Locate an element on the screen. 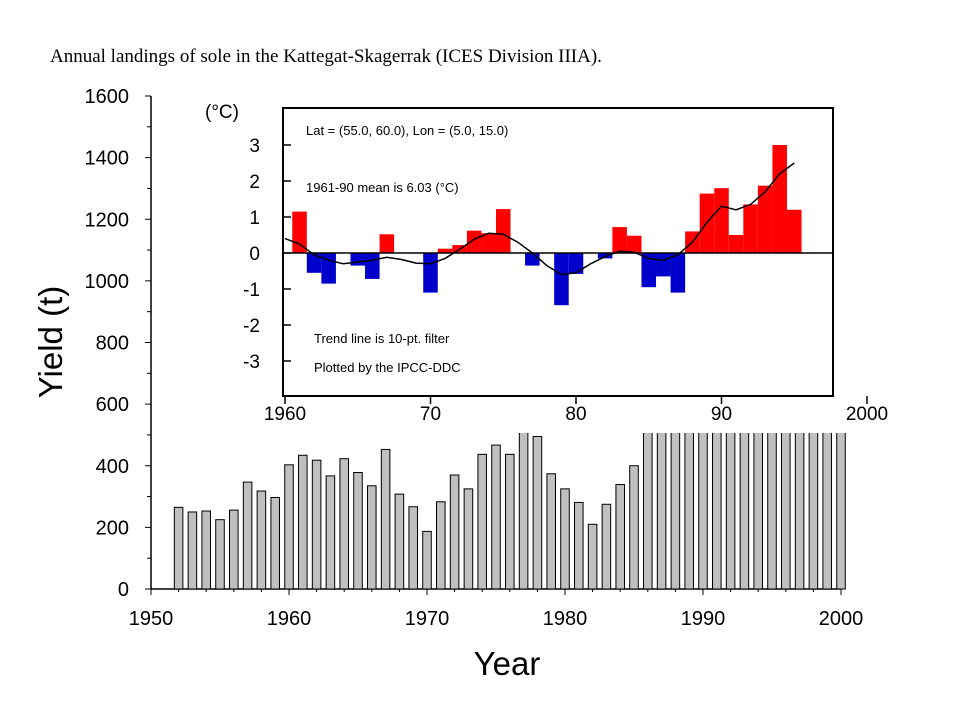 The width and height of the screenshot is (960, 720). trend-line is located at coordinates (539, 219).